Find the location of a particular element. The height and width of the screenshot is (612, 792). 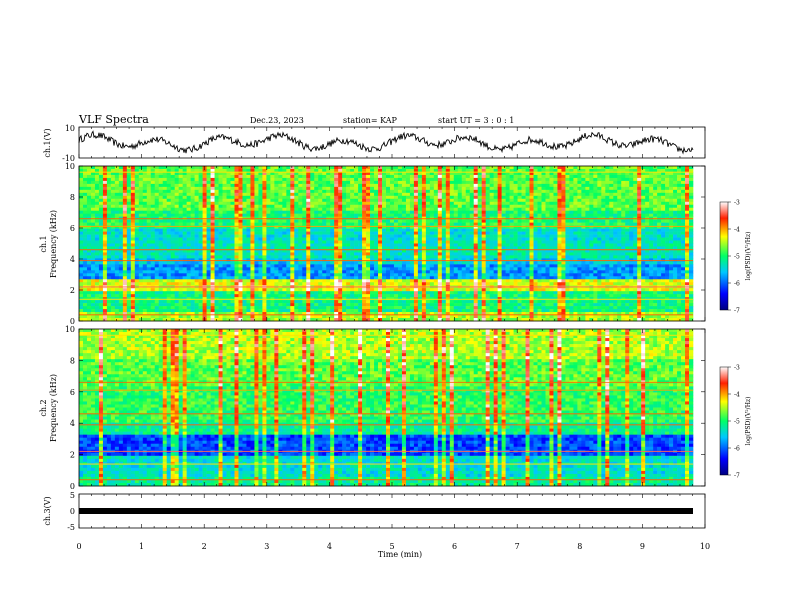

ch1-ytick-bottom: -10 is located at coordinates (68, 158).